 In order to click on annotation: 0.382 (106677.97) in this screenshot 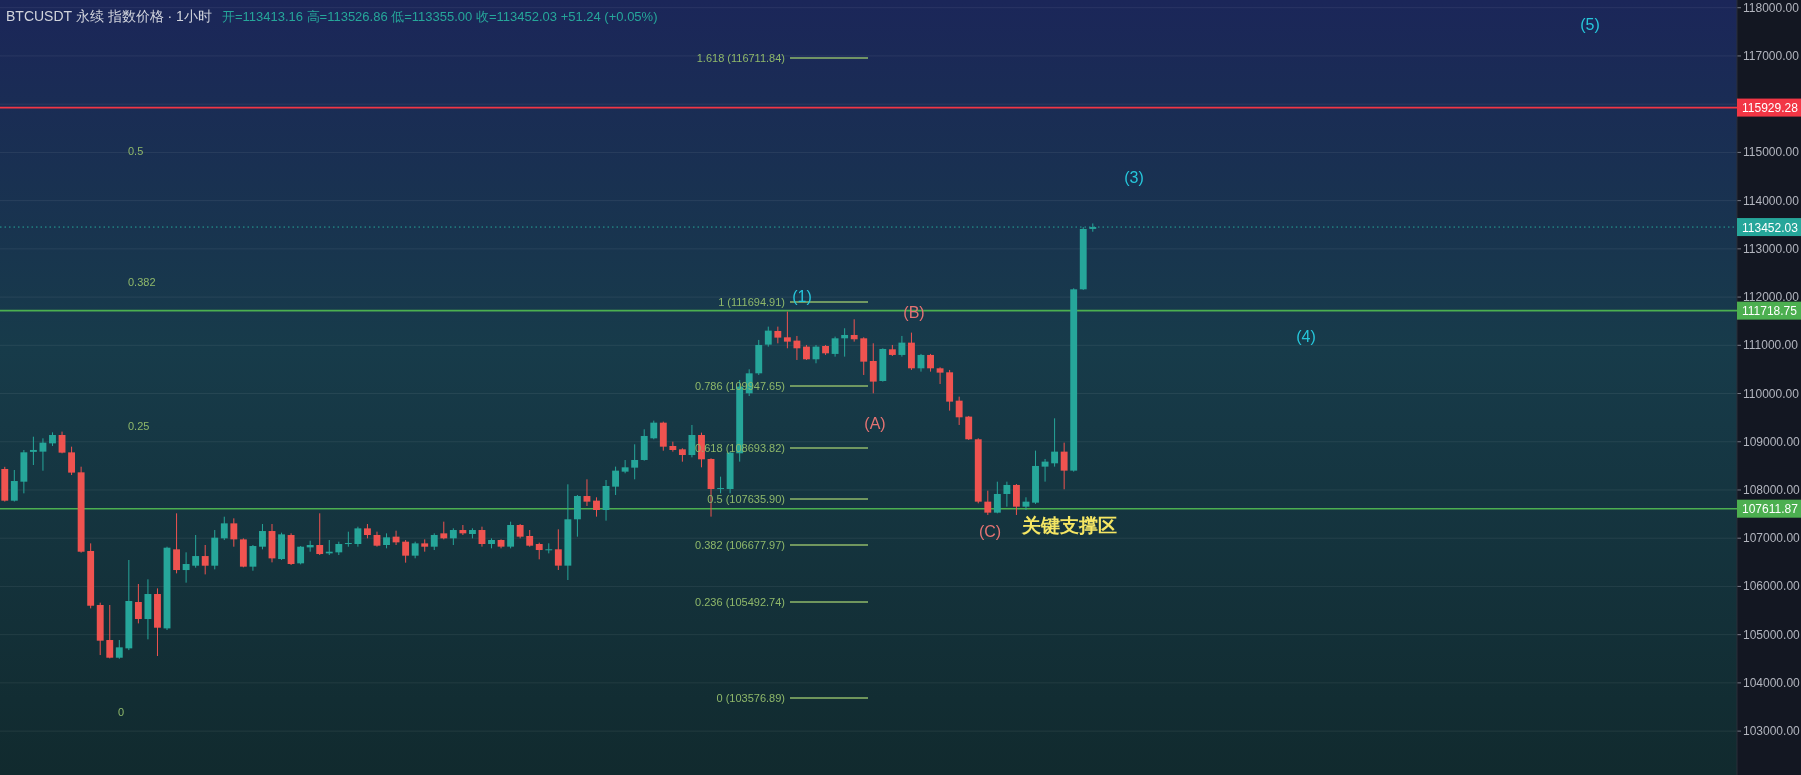, I will do `click(740, 545)`.